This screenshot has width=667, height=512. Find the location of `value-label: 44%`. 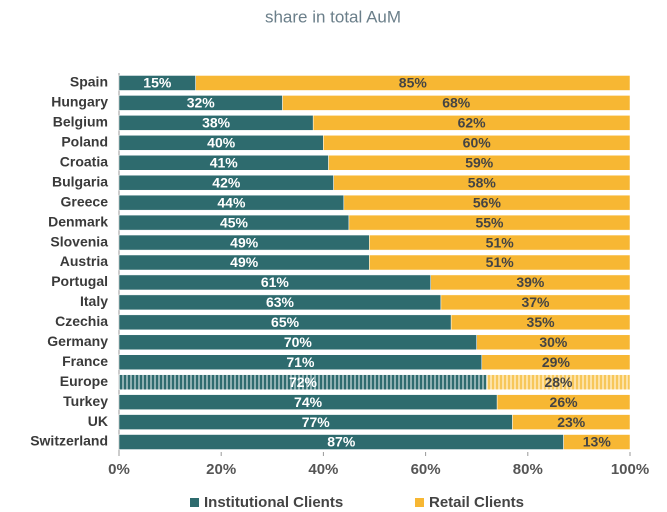

value-label: 44% is located at coordinates (231, 202).